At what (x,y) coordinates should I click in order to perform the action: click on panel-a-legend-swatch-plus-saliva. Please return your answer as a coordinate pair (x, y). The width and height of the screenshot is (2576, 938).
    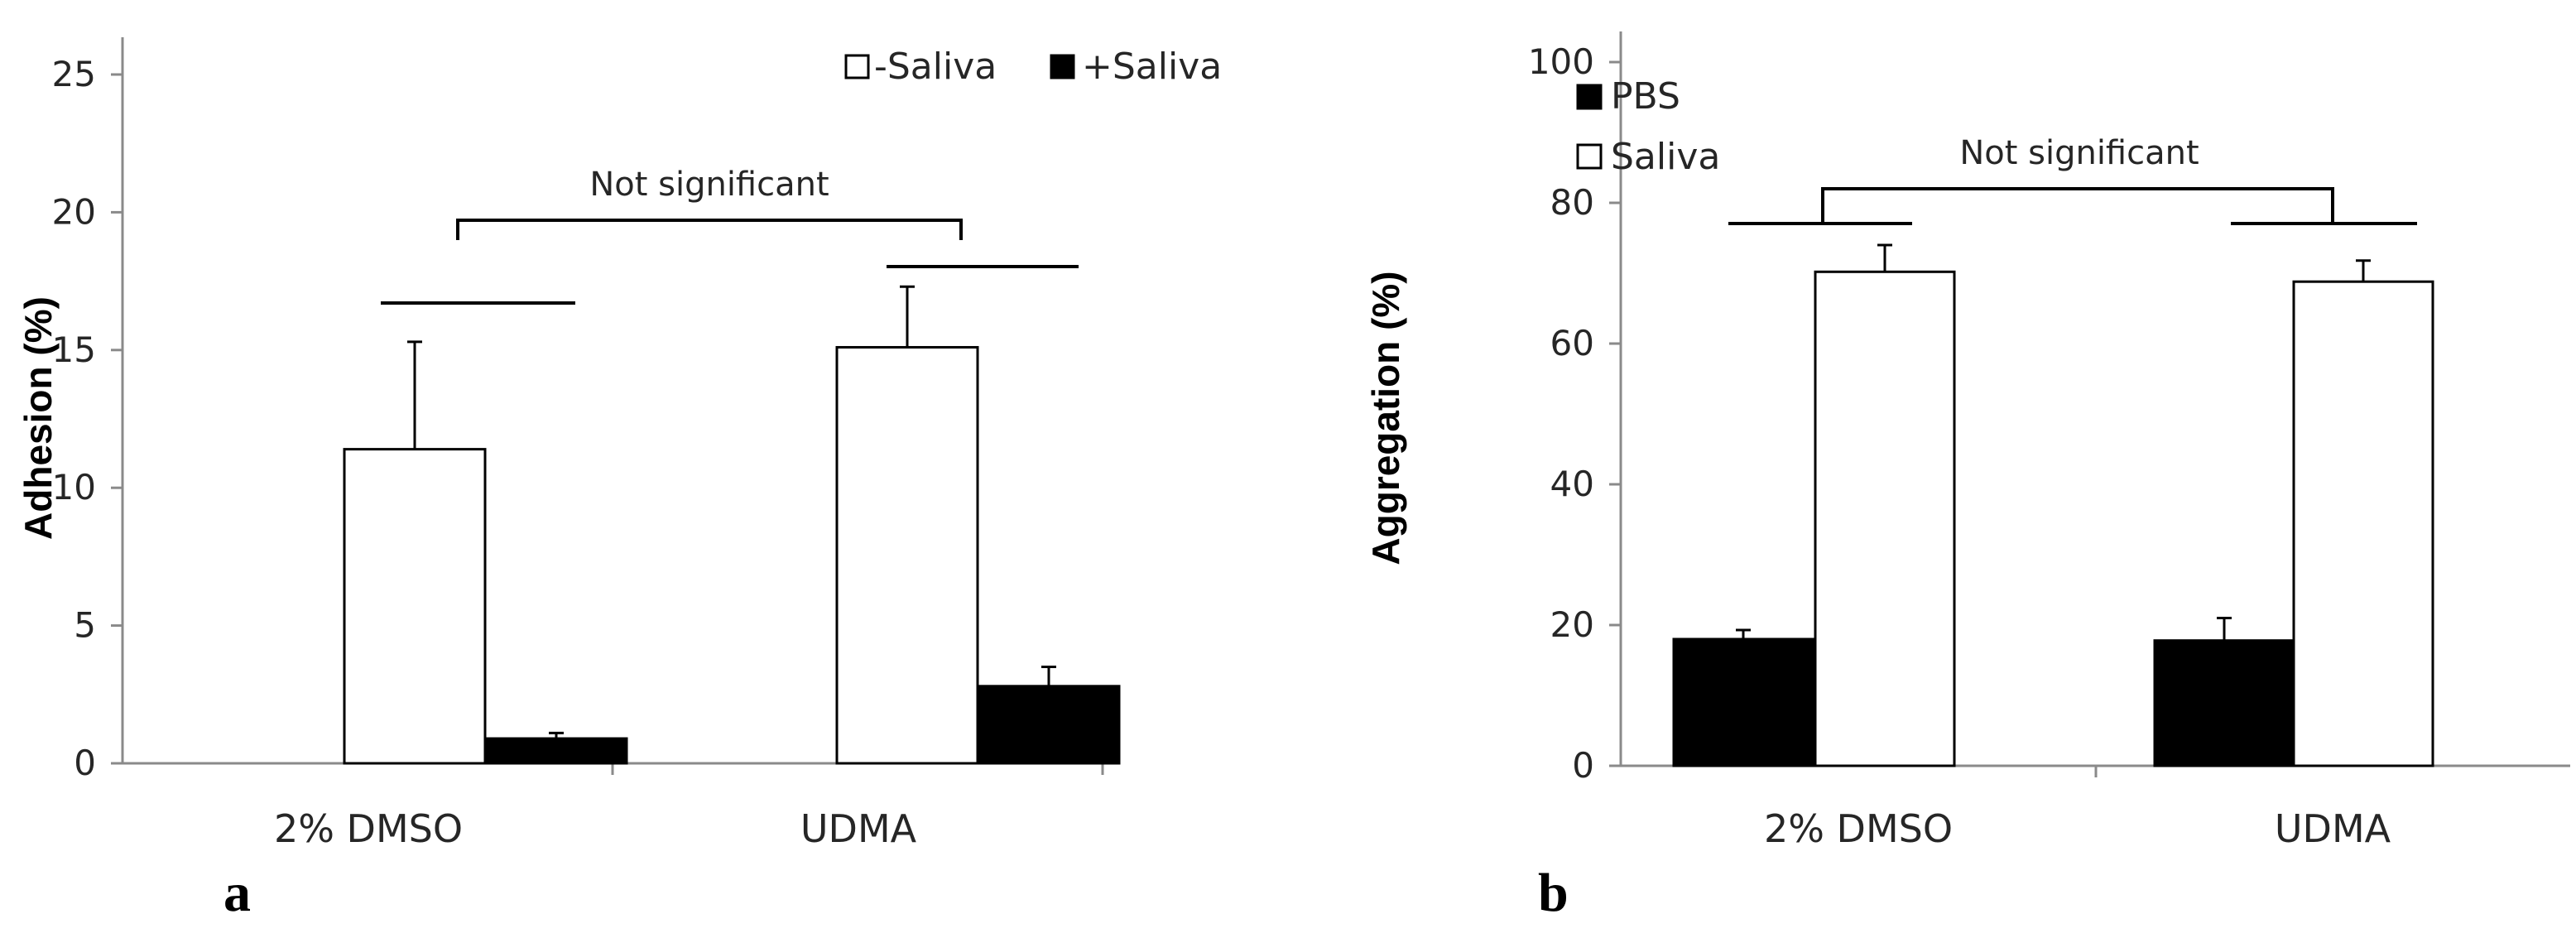
    Looking at the image, I should click on (1062, 67).